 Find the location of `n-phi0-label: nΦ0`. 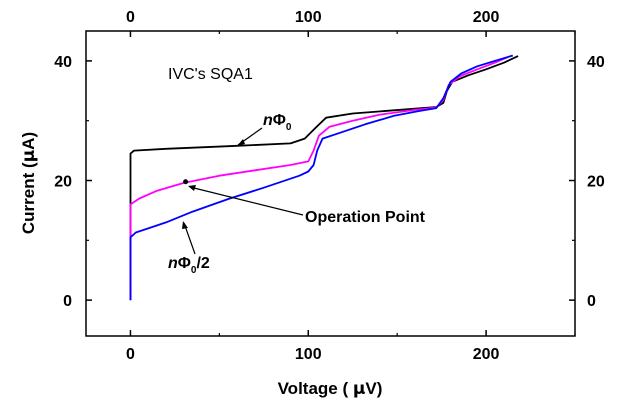

n-phi0-label: nΦ0 is located at coordinates (277, 122).